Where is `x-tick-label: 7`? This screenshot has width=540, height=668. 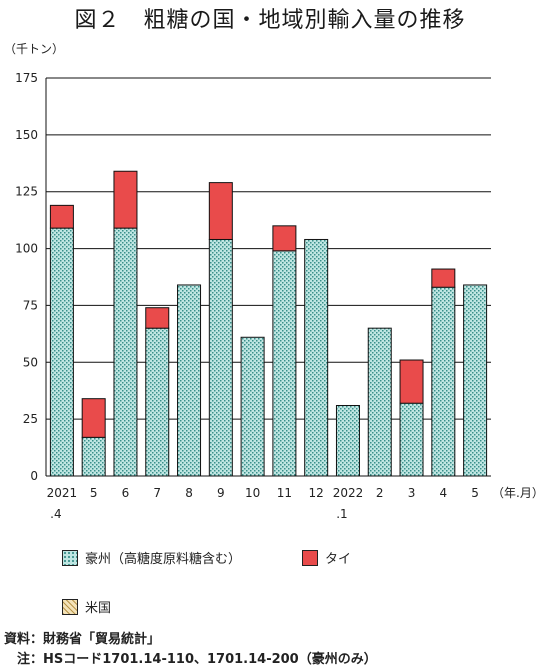
x-tick-label: 7 is located at coordinates (157, 493).